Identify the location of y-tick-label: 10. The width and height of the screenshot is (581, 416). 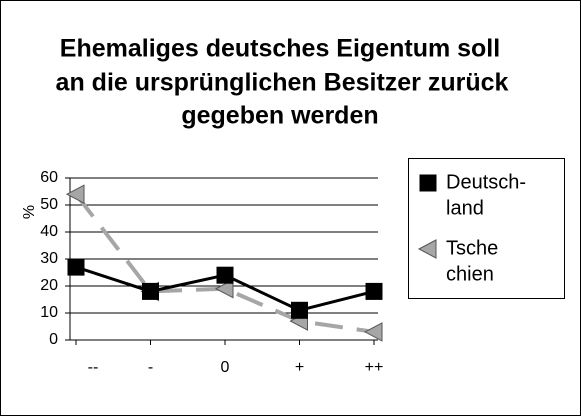
(49, 312).